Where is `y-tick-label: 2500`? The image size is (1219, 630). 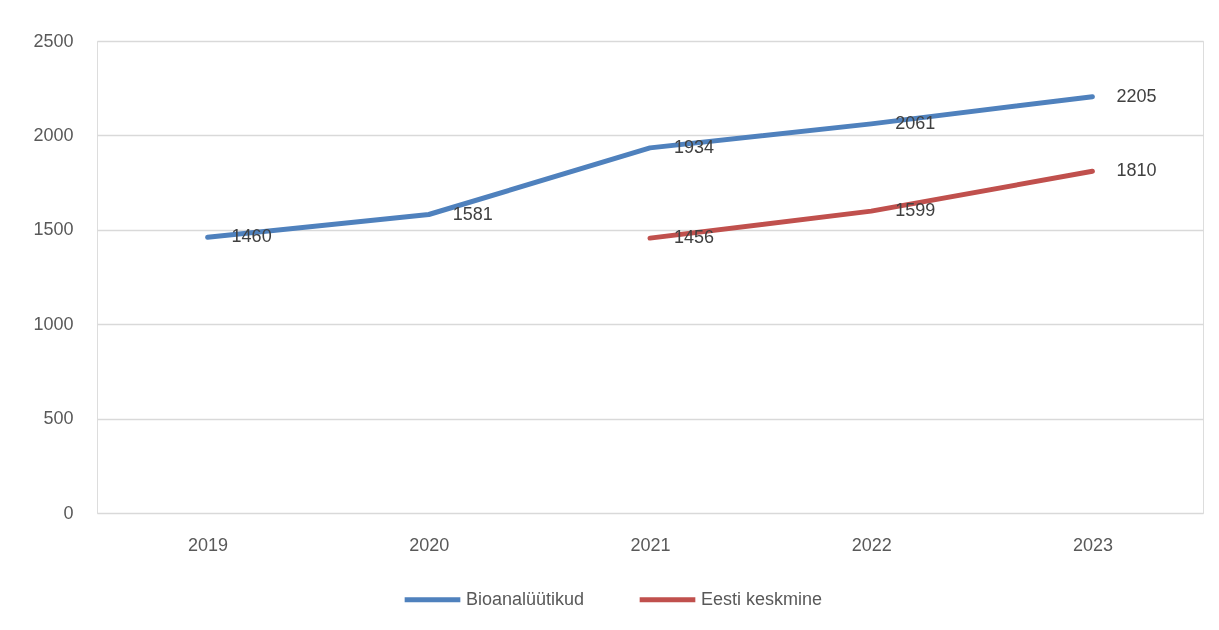
y-tick-label: 2500 is located at coordinates (53, 40).